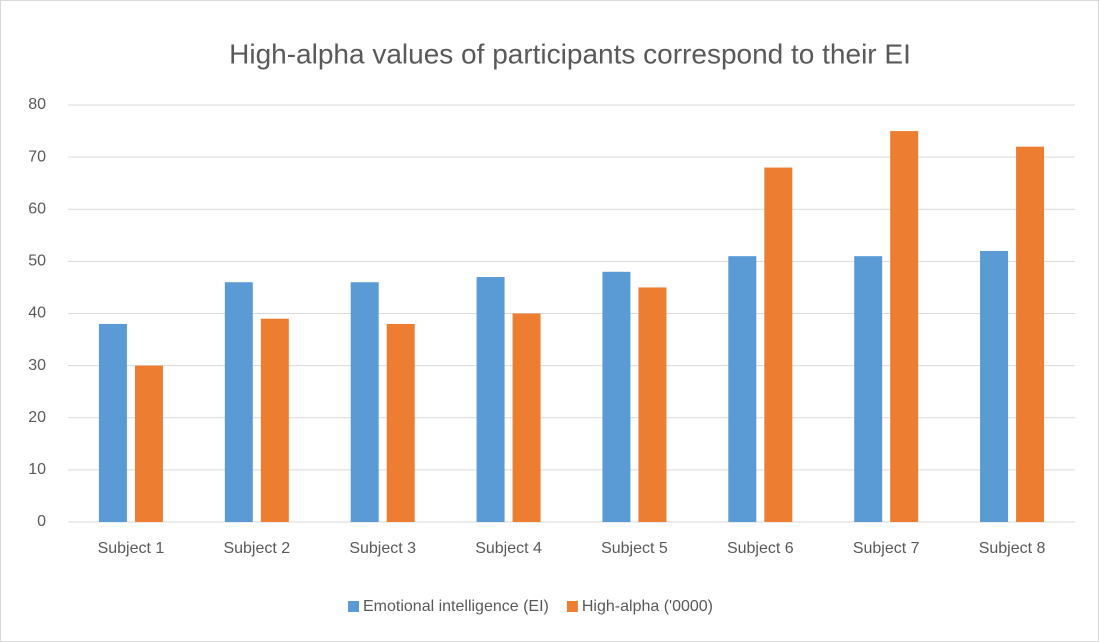 This screenshot has width=1099, height=642. What do you see at coordinates (886, 548) in the screenshot?
I see `x-tick-label: Subject 7` at bounding box center [886, 548].